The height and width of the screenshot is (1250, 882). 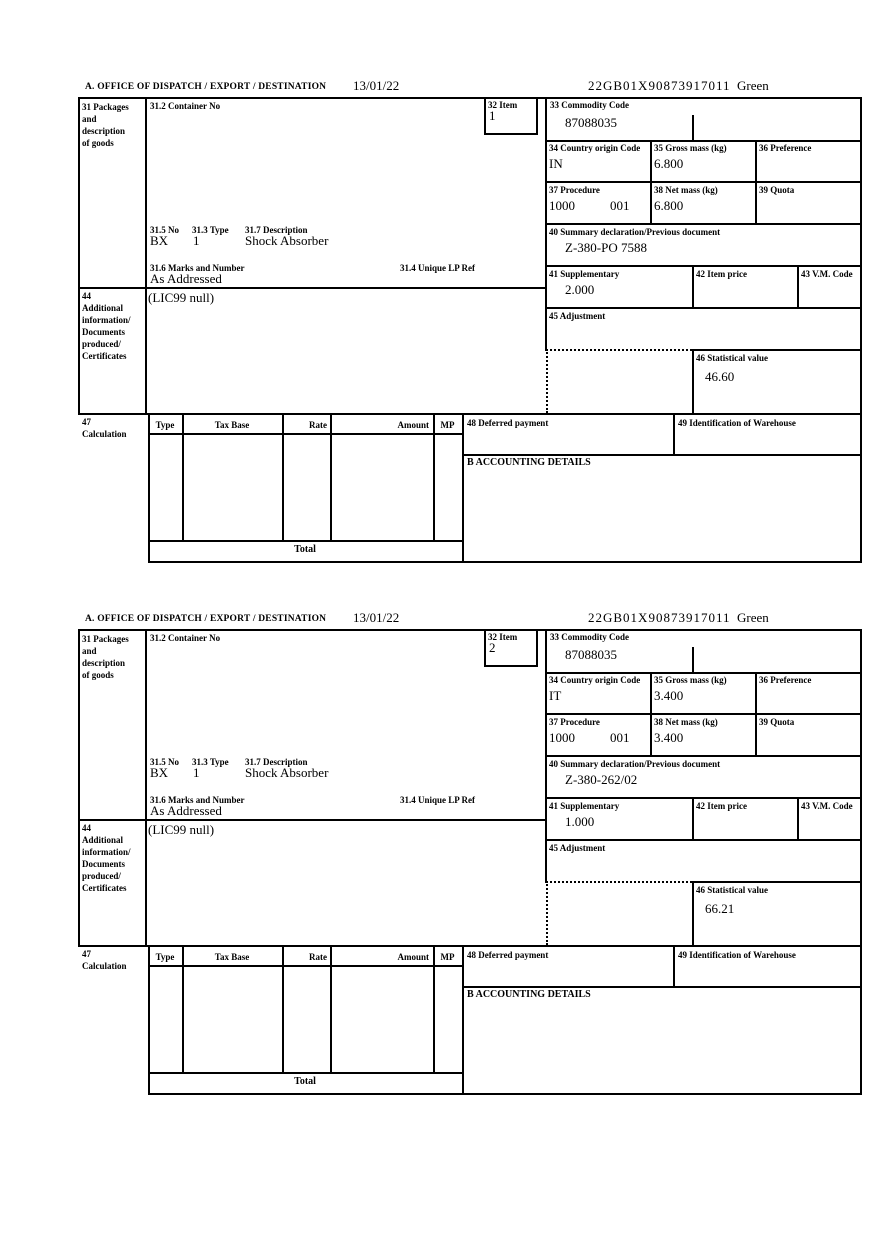 I want to click on mrn-value: 22GB01X90873917011, so click(x=659, y=617).